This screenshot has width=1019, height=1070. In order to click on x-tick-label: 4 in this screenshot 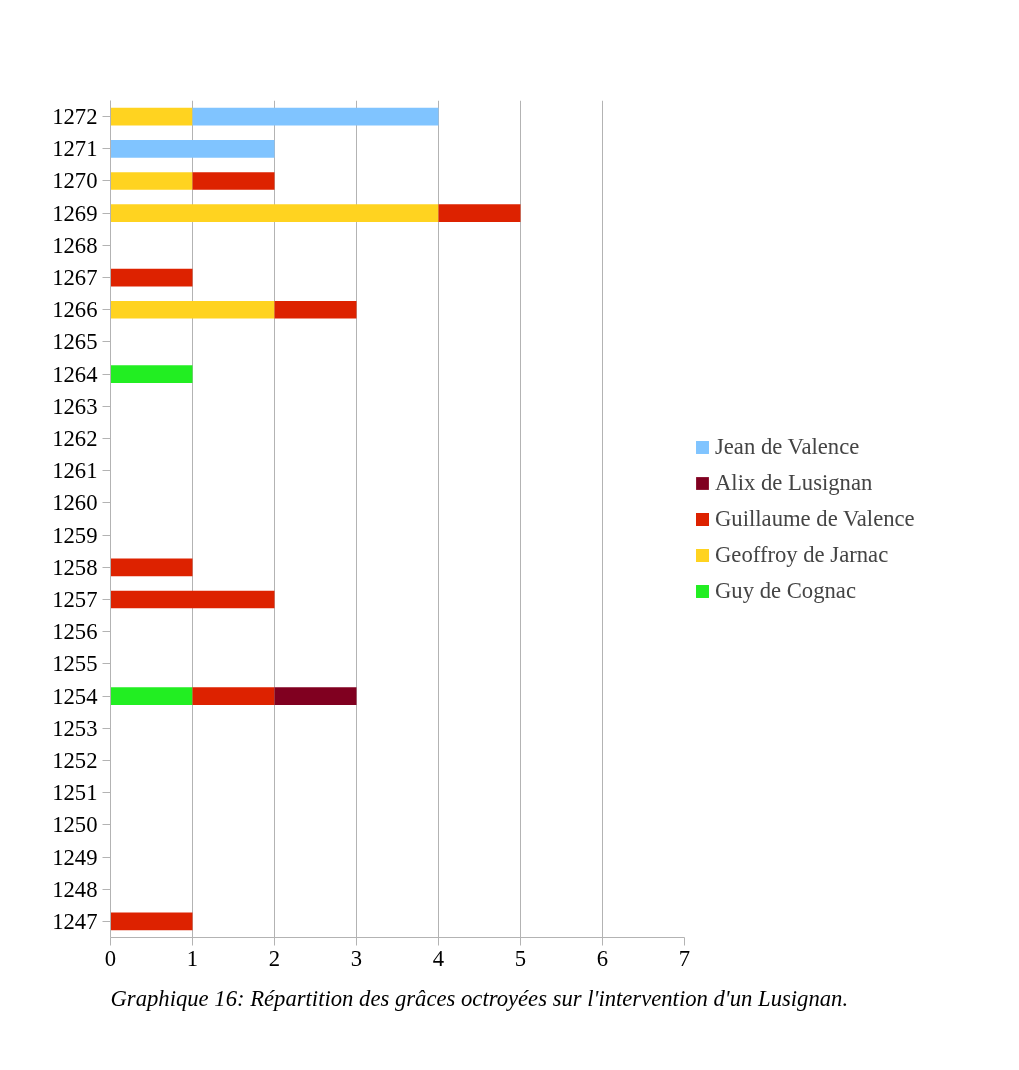, I will do `click(438, 958)`.